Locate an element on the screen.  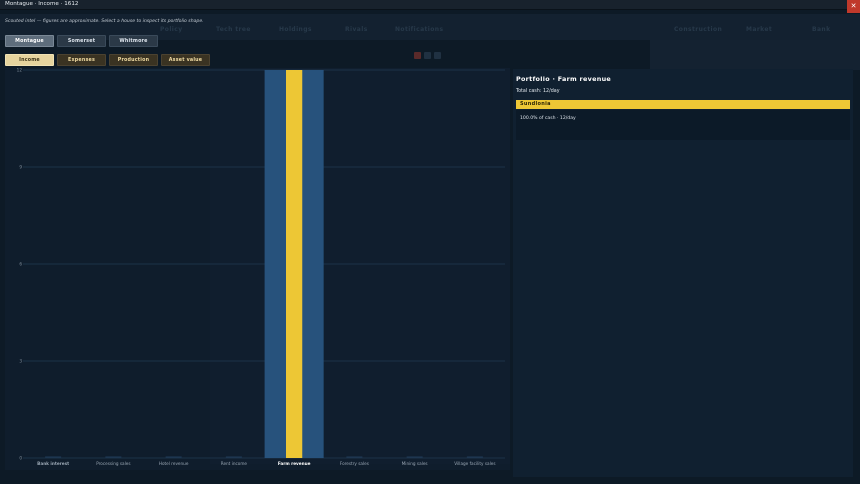
background-tab: Tech tree is located at coordinates (233, 29).